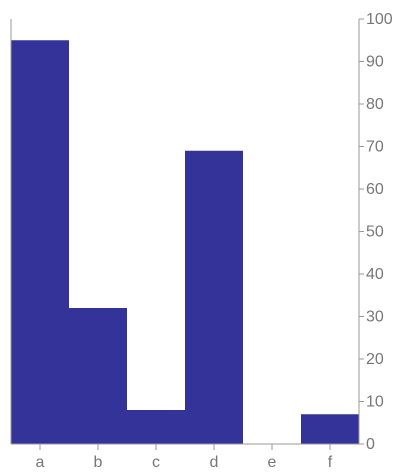 This screenshot has width=401, height=472. What do you see at coordinates (375, 62) in the screenshot?
I see `y-tick-label: 90` at bounding box center [375, 62].